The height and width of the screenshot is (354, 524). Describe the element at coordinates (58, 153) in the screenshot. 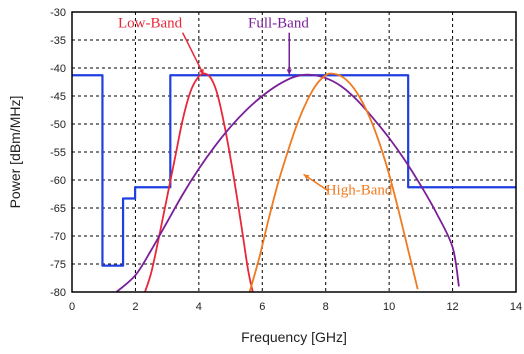

I see `y-tick-label: -55` at that location.